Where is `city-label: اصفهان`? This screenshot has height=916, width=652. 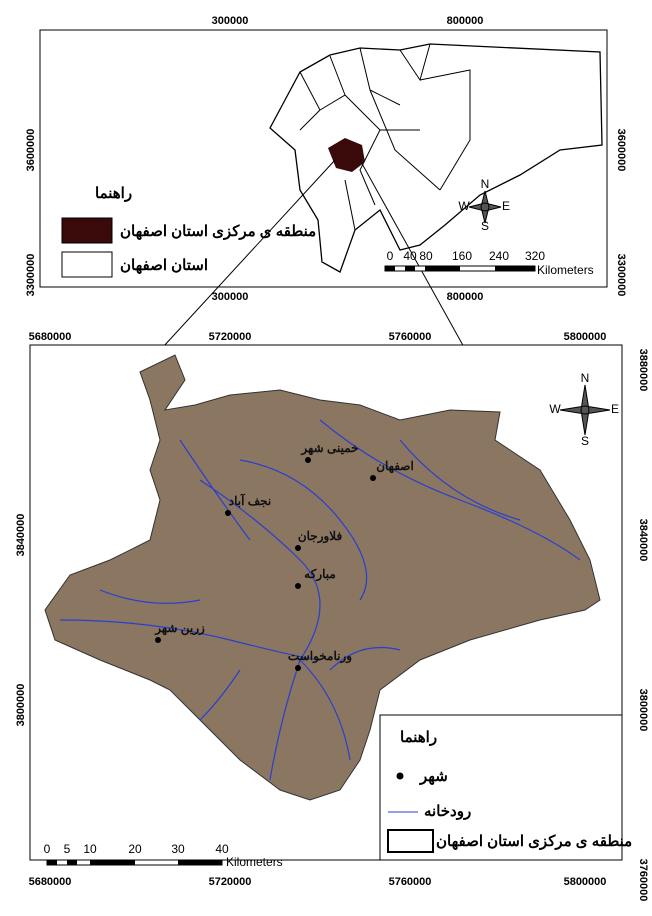
city-label: اصفهان is located at coordinates (395, 466).